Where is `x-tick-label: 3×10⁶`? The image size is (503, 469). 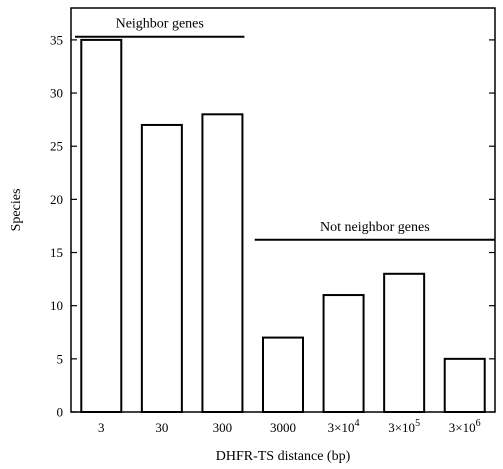
x-tick-label: 3×10⁶ is located at coordinates (465, 426).